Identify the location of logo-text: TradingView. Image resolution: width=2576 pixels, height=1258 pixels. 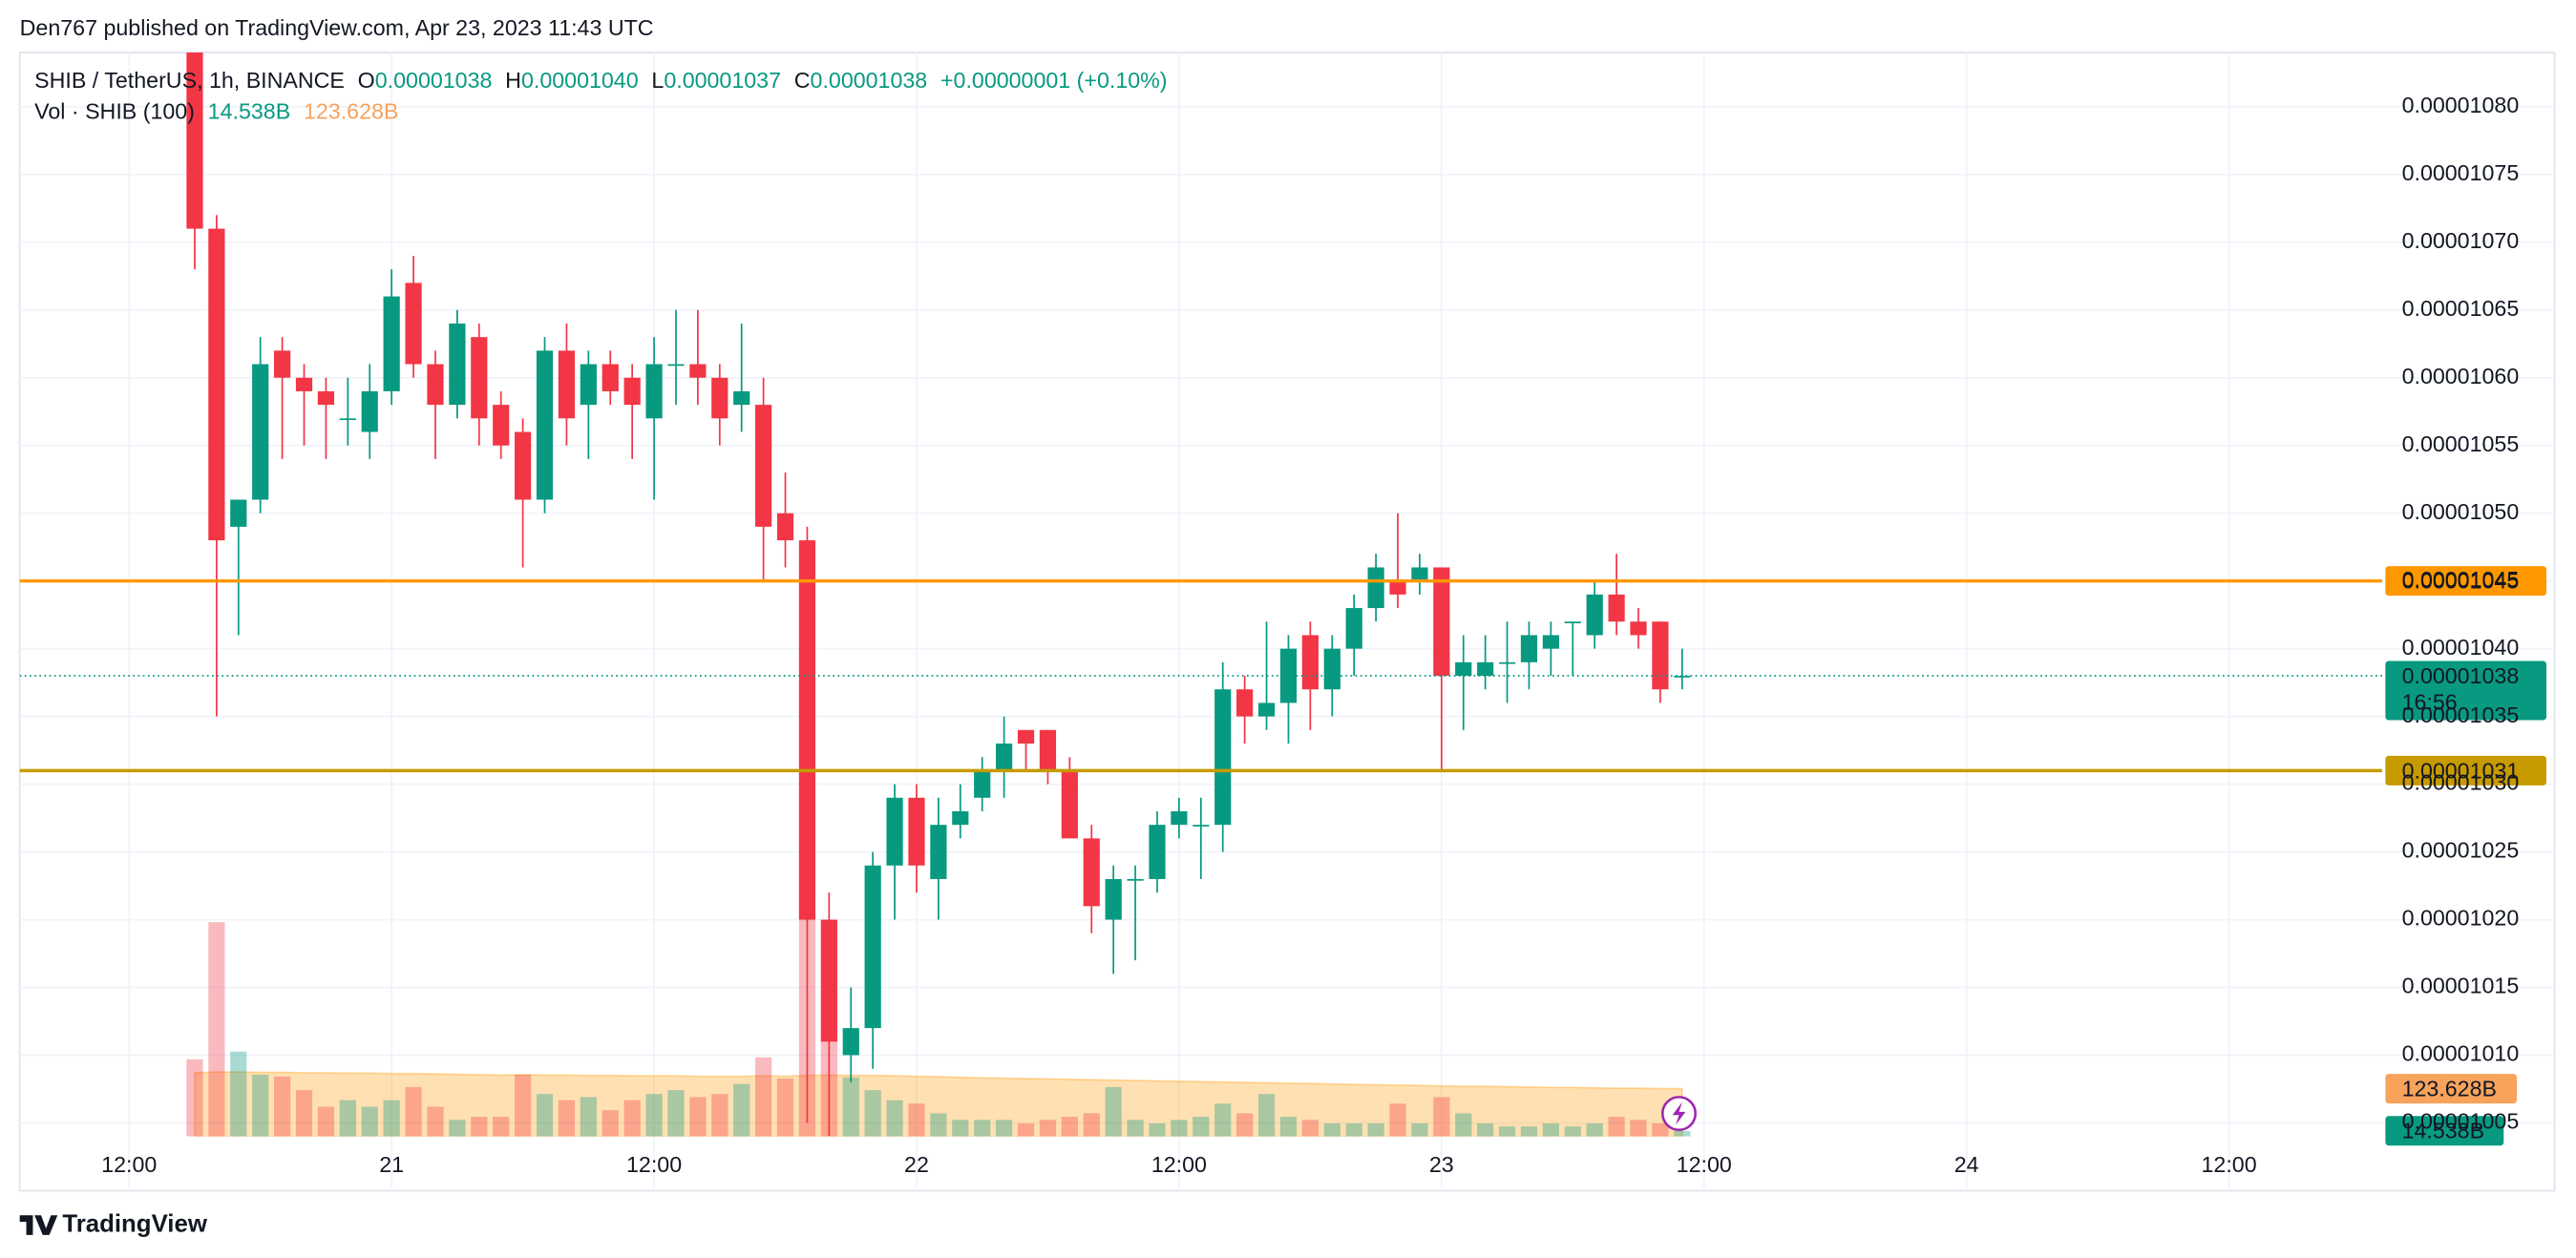
(134, 1224).